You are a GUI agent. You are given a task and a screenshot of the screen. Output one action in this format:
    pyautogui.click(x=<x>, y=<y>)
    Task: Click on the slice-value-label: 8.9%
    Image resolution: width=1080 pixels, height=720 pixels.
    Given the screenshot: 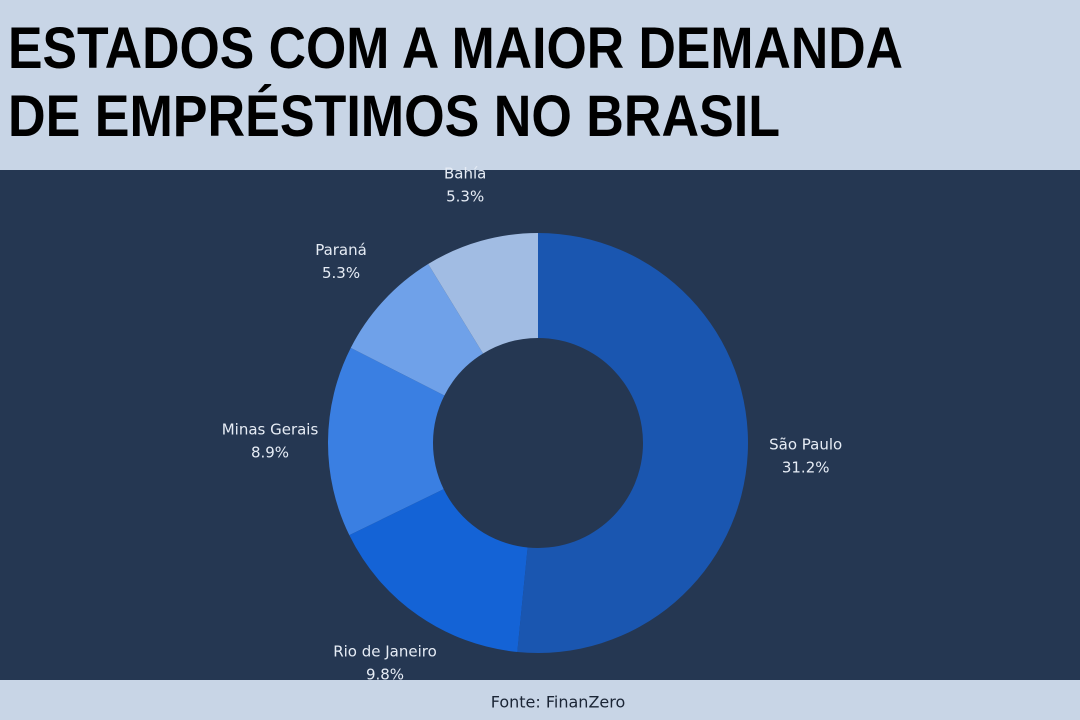 What is the action you would take?
    pyautogui.click(x=270, y=452)
    